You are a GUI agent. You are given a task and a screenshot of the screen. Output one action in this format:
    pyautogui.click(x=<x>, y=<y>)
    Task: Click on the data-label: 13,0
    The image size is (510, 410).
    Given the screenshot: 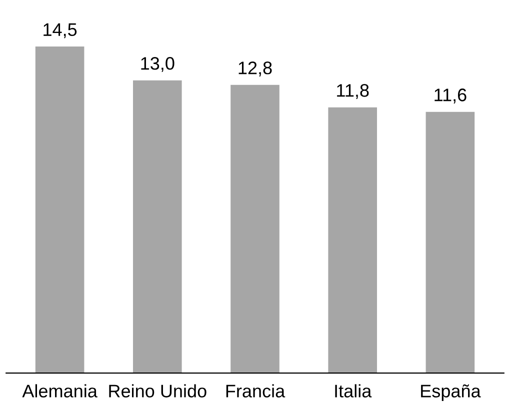 What is the action you would take?
    pyautogui.click(x=157, y=64)
    